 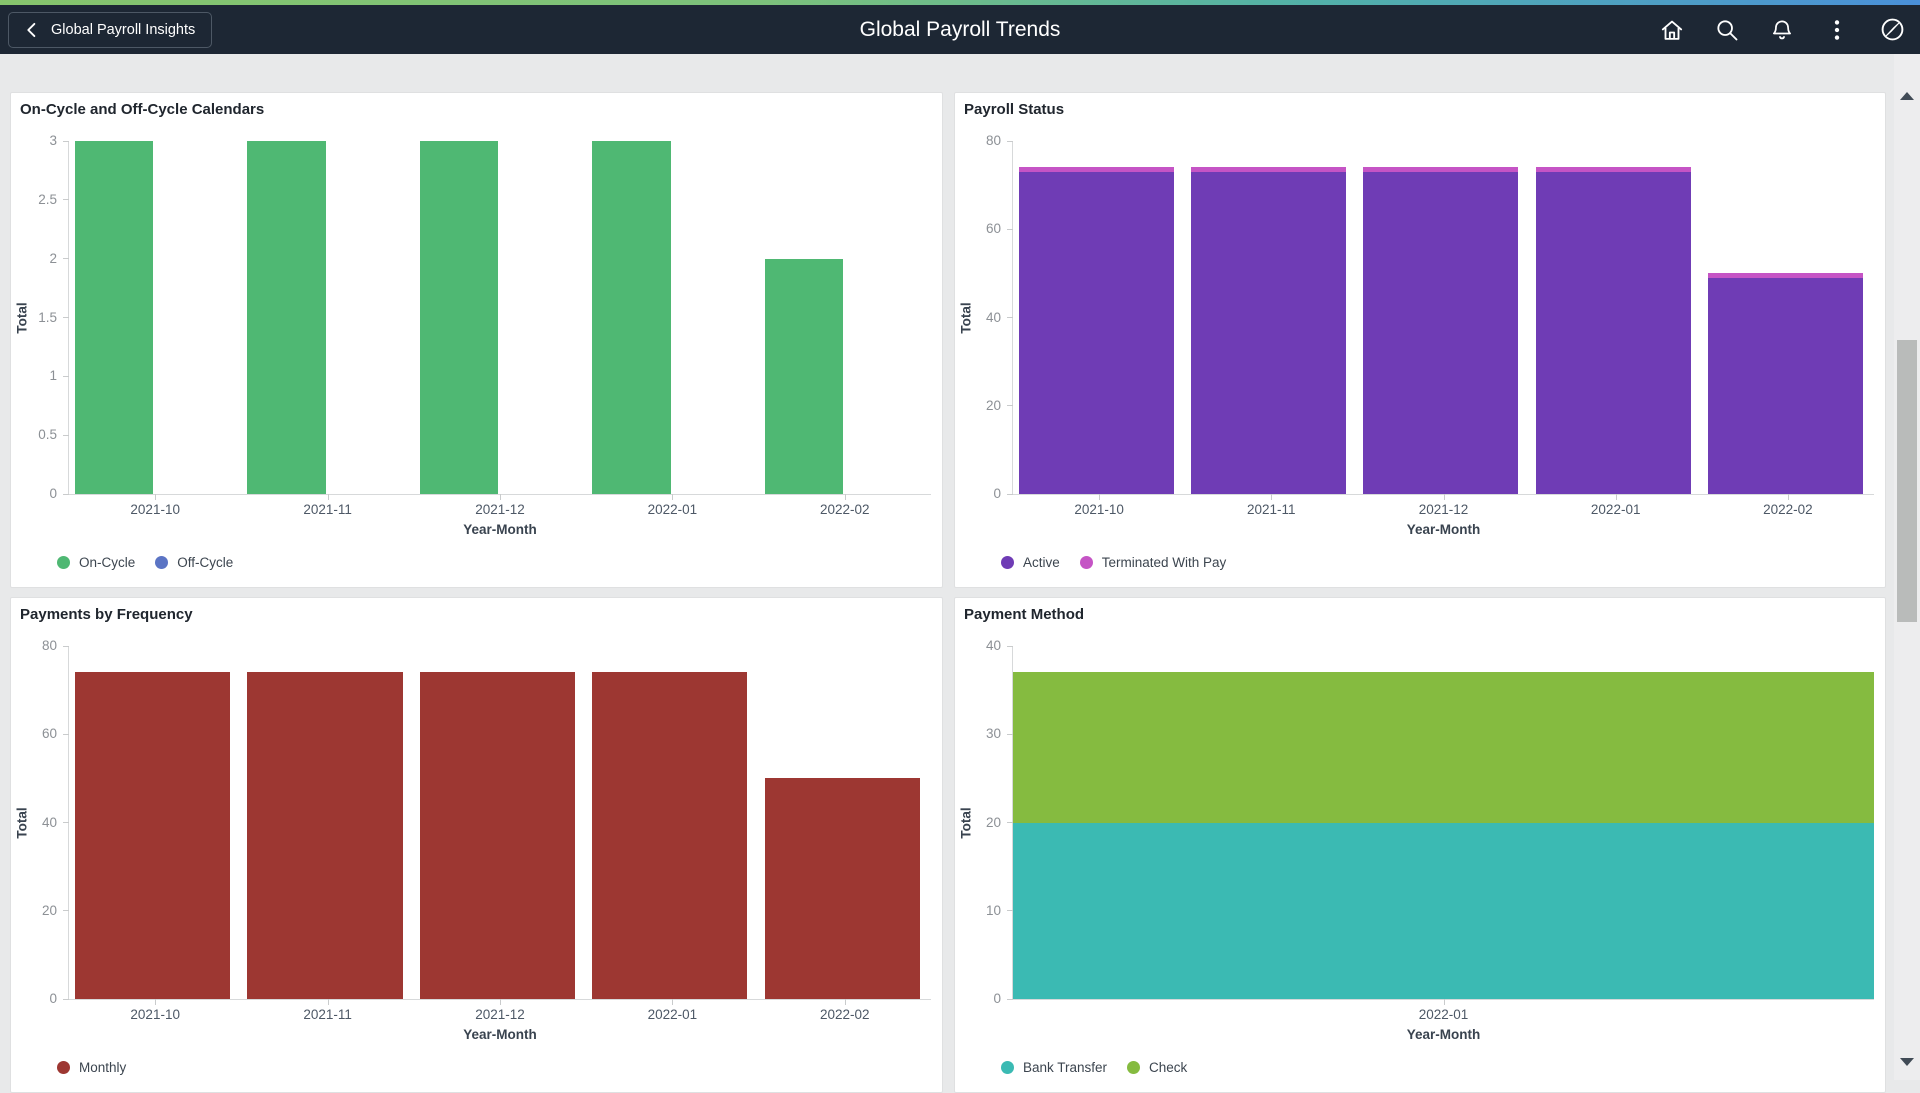 What do you see at coordinates (103, 1067) in the screenshot?
I see `legend-label: Monthly` at bounding box center [103, 1067].